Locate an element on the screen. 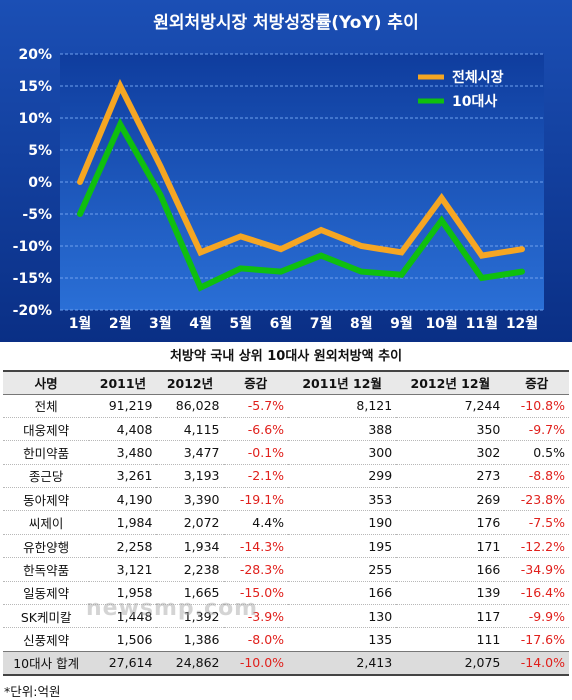  cell-y2012: 1,386 is located at coordinates (190, 639).